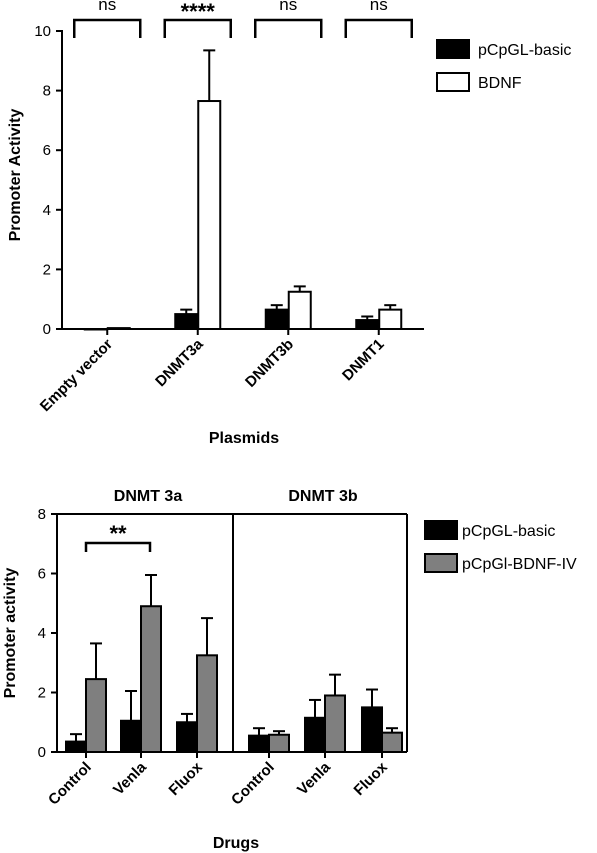 The height and width of the screenshot is (853, 597). What do you see at coordinates (198, 12) in the screenshot?
I see `significance-label: ****` at bounding box center [198, 12].